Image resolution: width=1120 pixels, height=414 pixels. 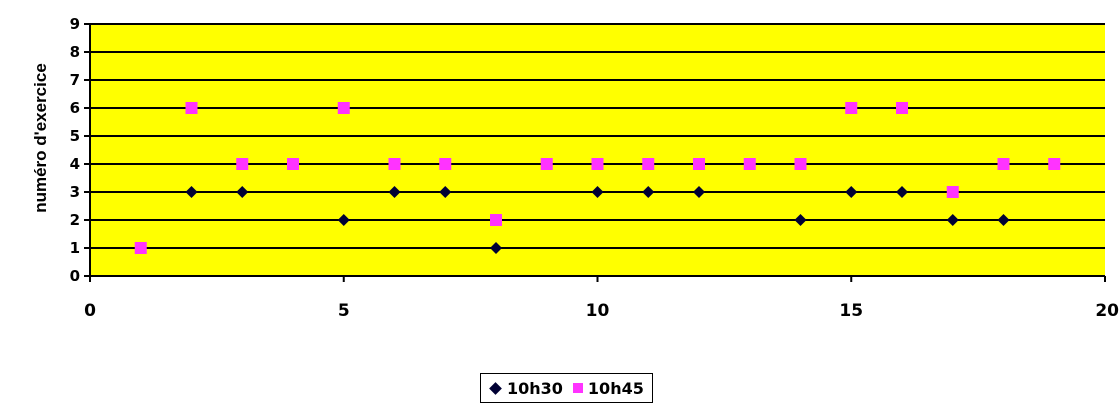 What do you see at coordinates (952, 220) in the screenshot?
I see `point-10h30-x17` at bounding box center [952, 220].